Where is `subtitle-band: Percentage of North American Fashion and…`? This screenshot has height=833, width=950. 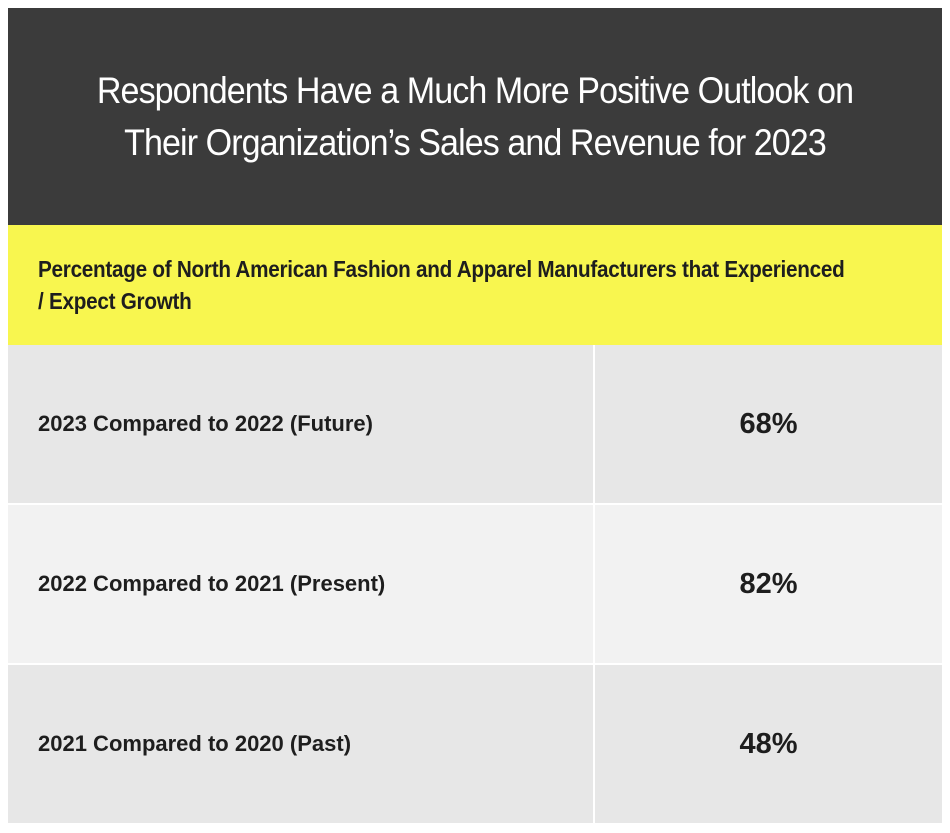
subtitle-band: Percentage of North American Fashion and… is located at coordinates (475, 285).